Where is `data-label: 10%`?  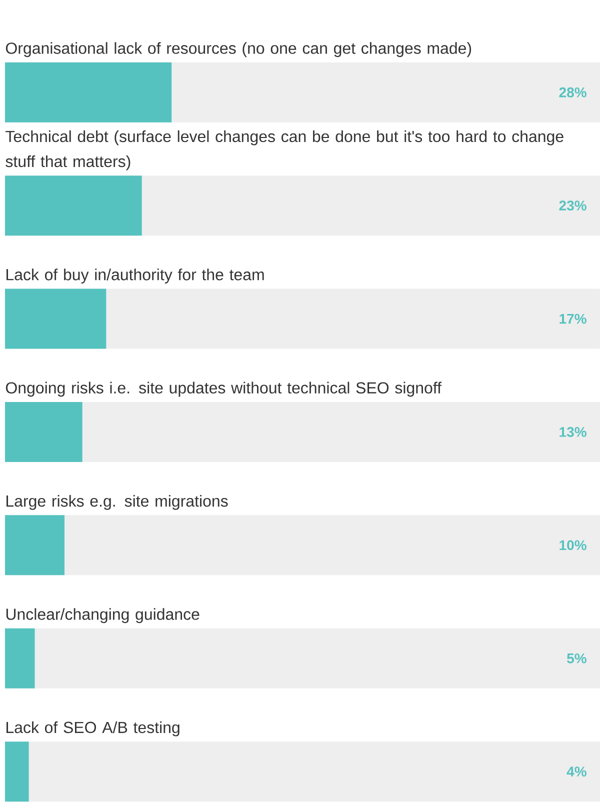
data-label: 10% is located at coordinates (573, 545).